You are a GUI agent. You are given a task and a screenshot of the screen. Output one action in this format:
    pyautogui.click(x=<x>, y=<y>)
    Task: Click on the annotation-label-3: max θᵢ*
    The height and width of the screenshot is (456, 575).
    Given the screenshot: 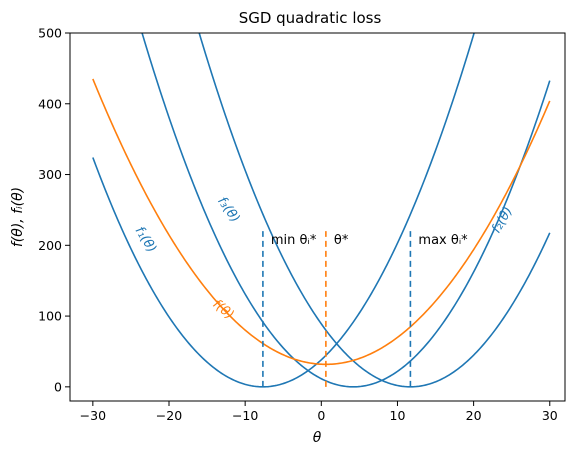 What is the action you would take?
    pyautogui.click(x=443, y=240)
    